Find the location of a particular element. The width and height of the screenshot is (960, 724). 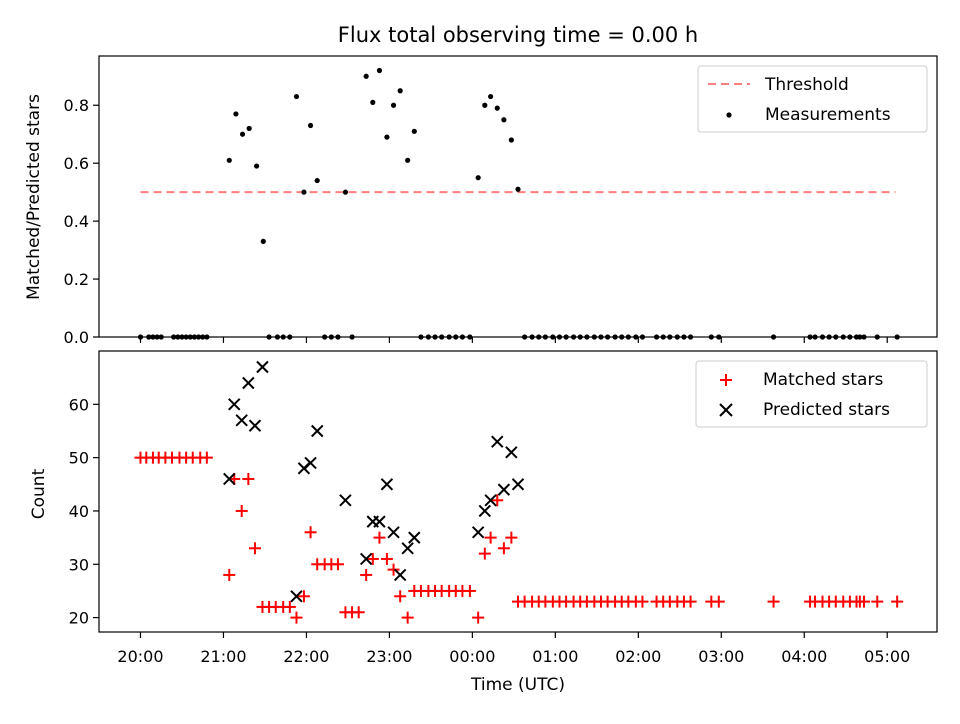

x-tick-label: 20:00 is located at coordinates (140, 656).